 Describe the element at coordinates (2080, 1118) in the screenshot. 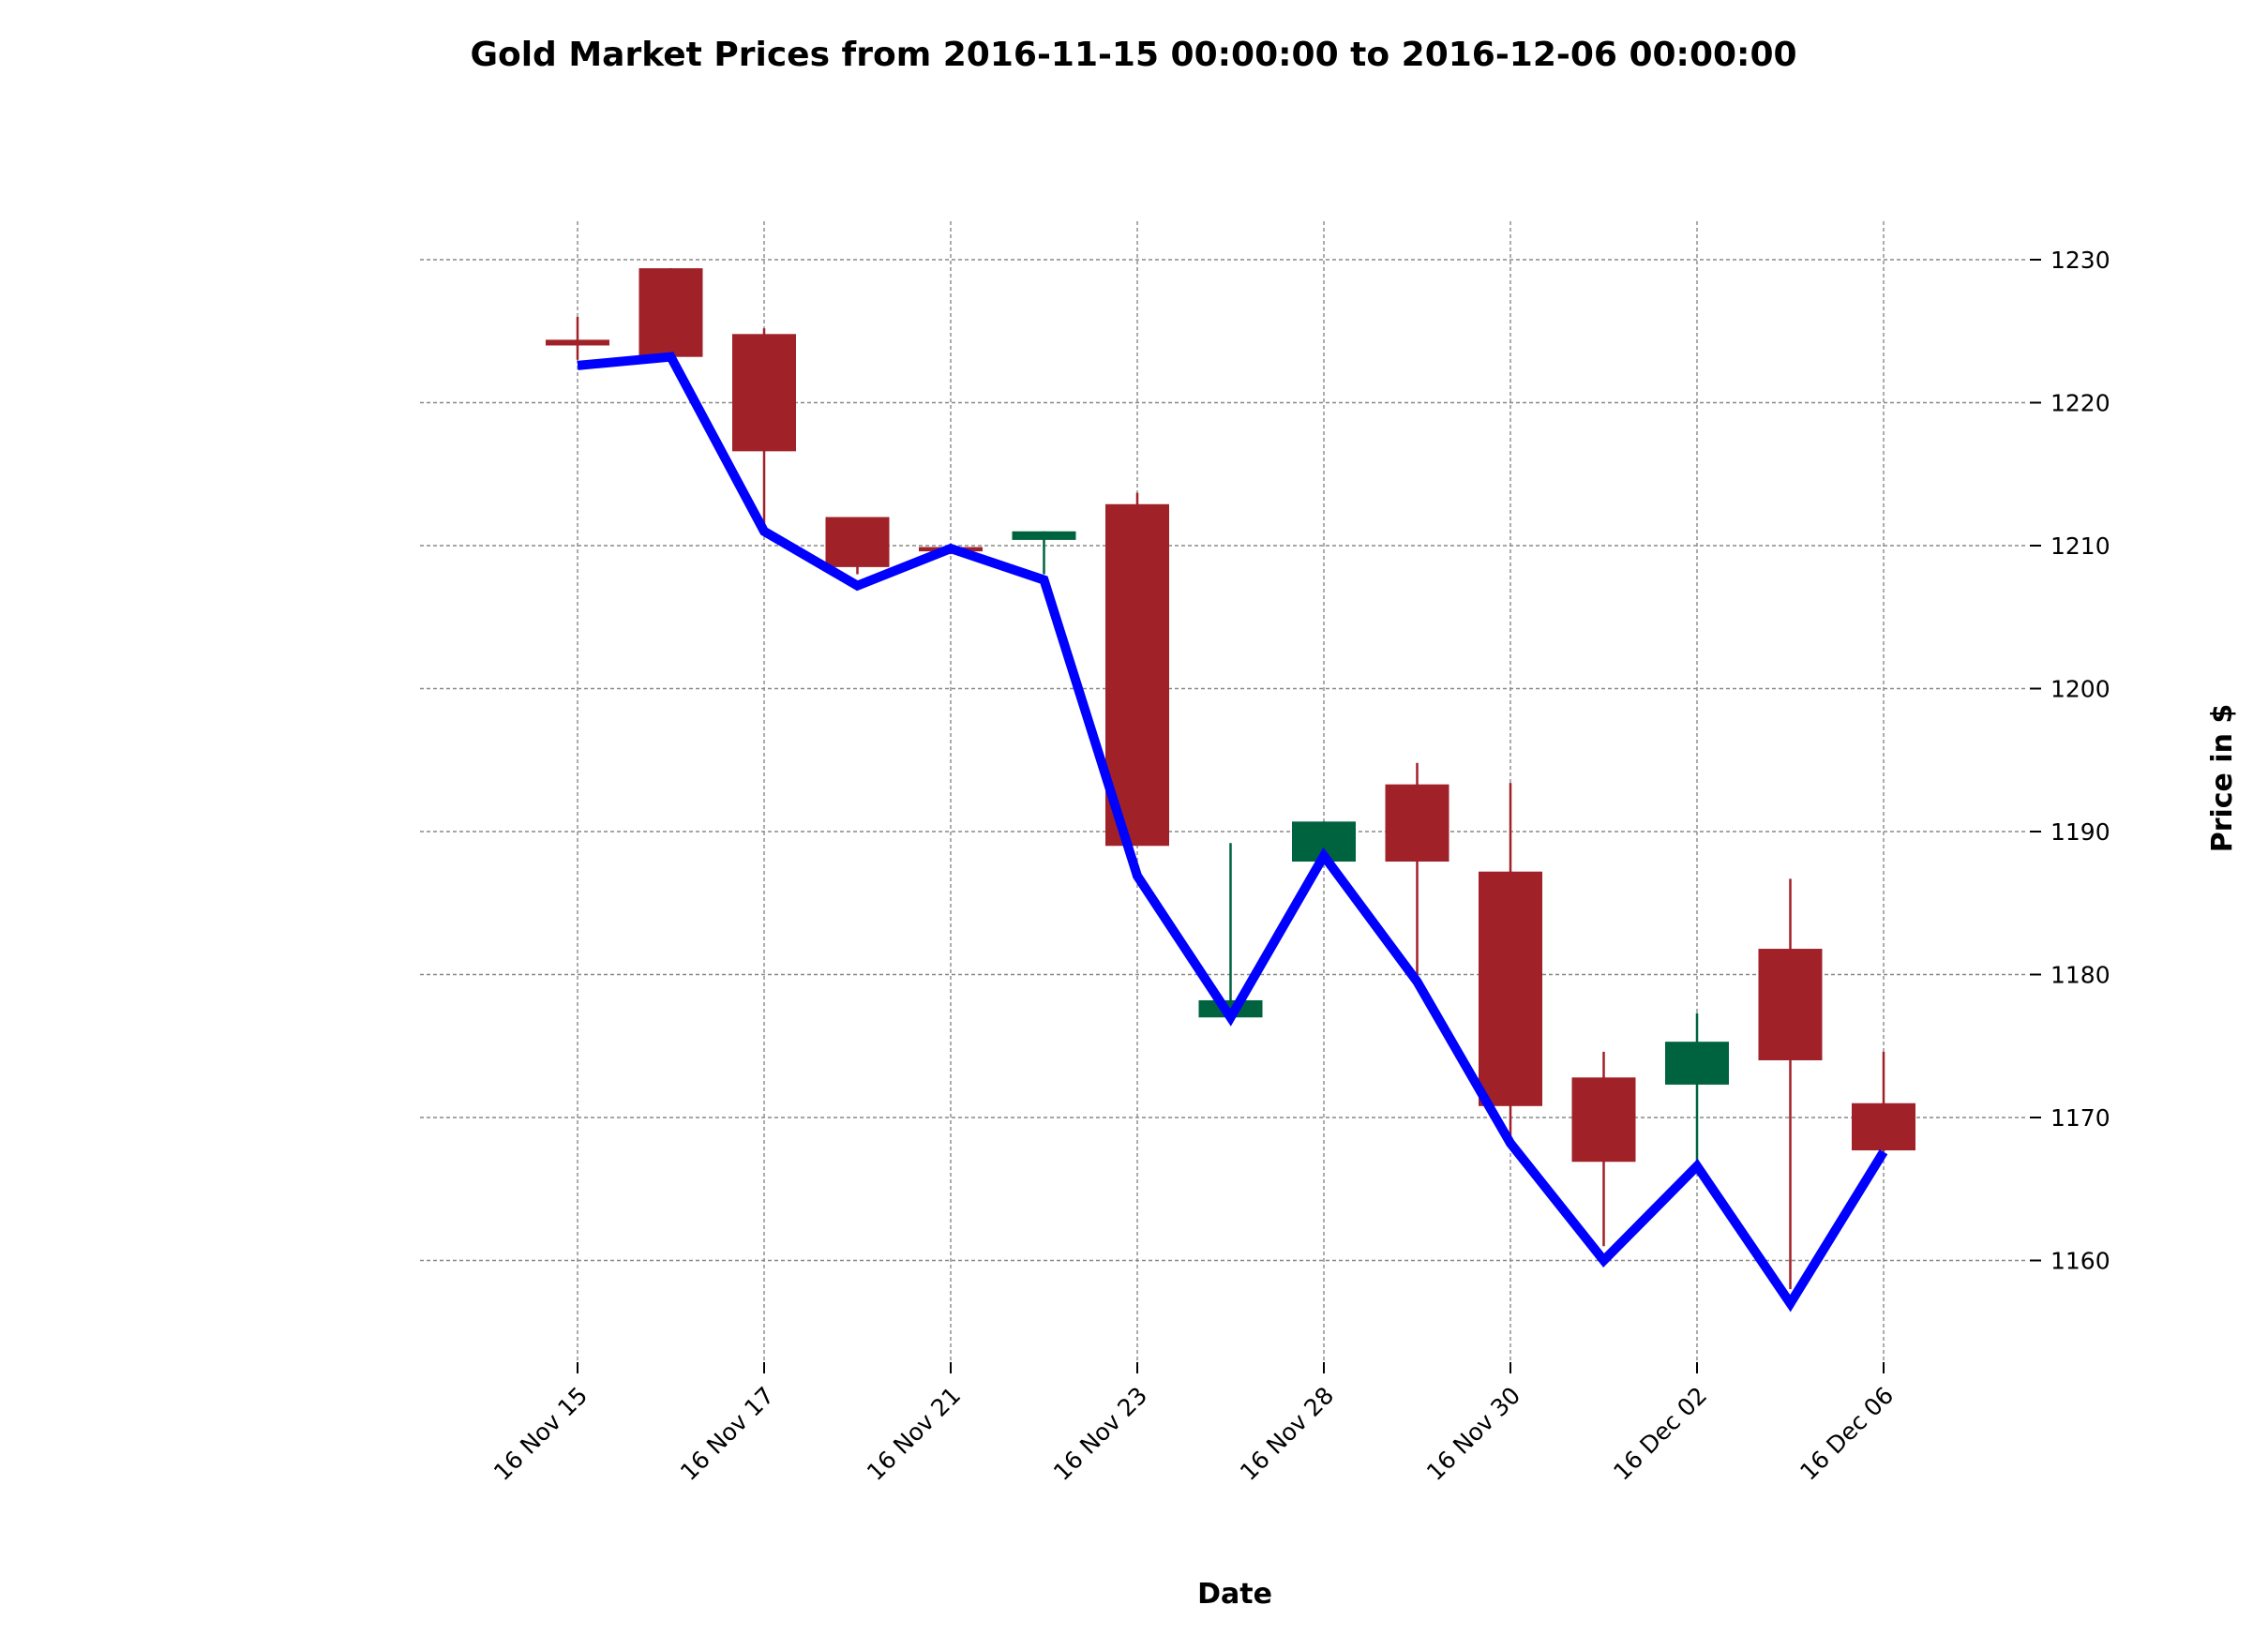

I see `y-tick-label: 1170` at that location.